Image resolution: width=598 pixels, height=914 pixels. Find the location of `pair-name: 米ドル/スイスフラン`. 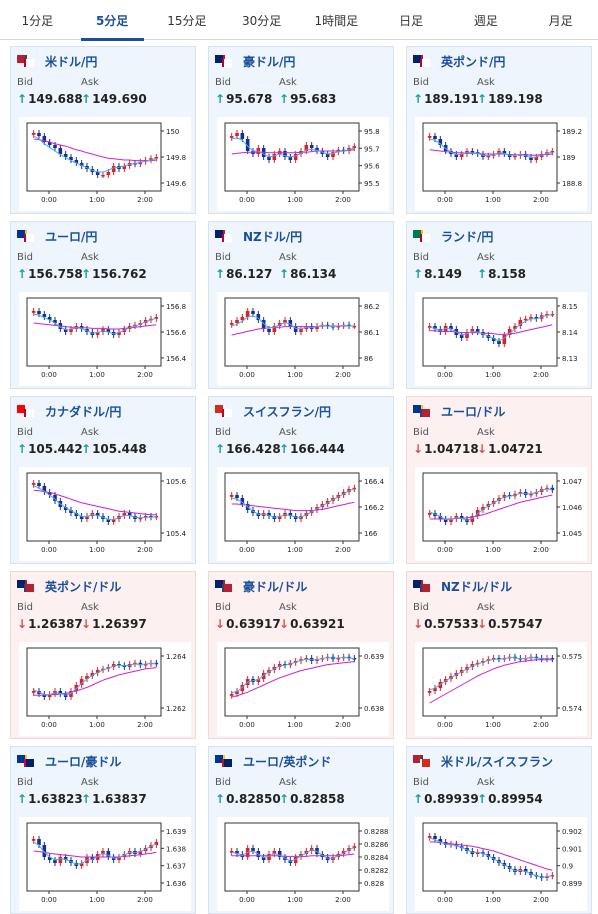

pair-name: 米ドル/スイスフラン is located at coordinates (497, 761).